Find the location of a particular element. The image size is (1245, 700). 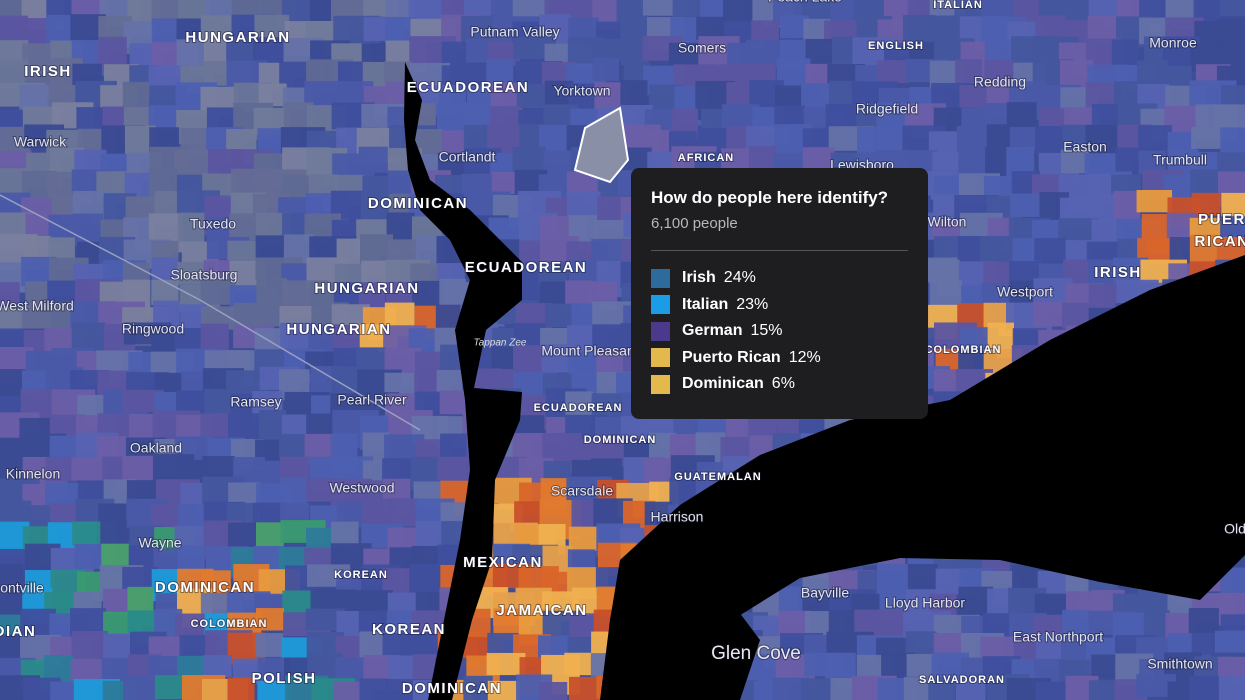

place-label: Redding is located at coordinates (1000, 82).